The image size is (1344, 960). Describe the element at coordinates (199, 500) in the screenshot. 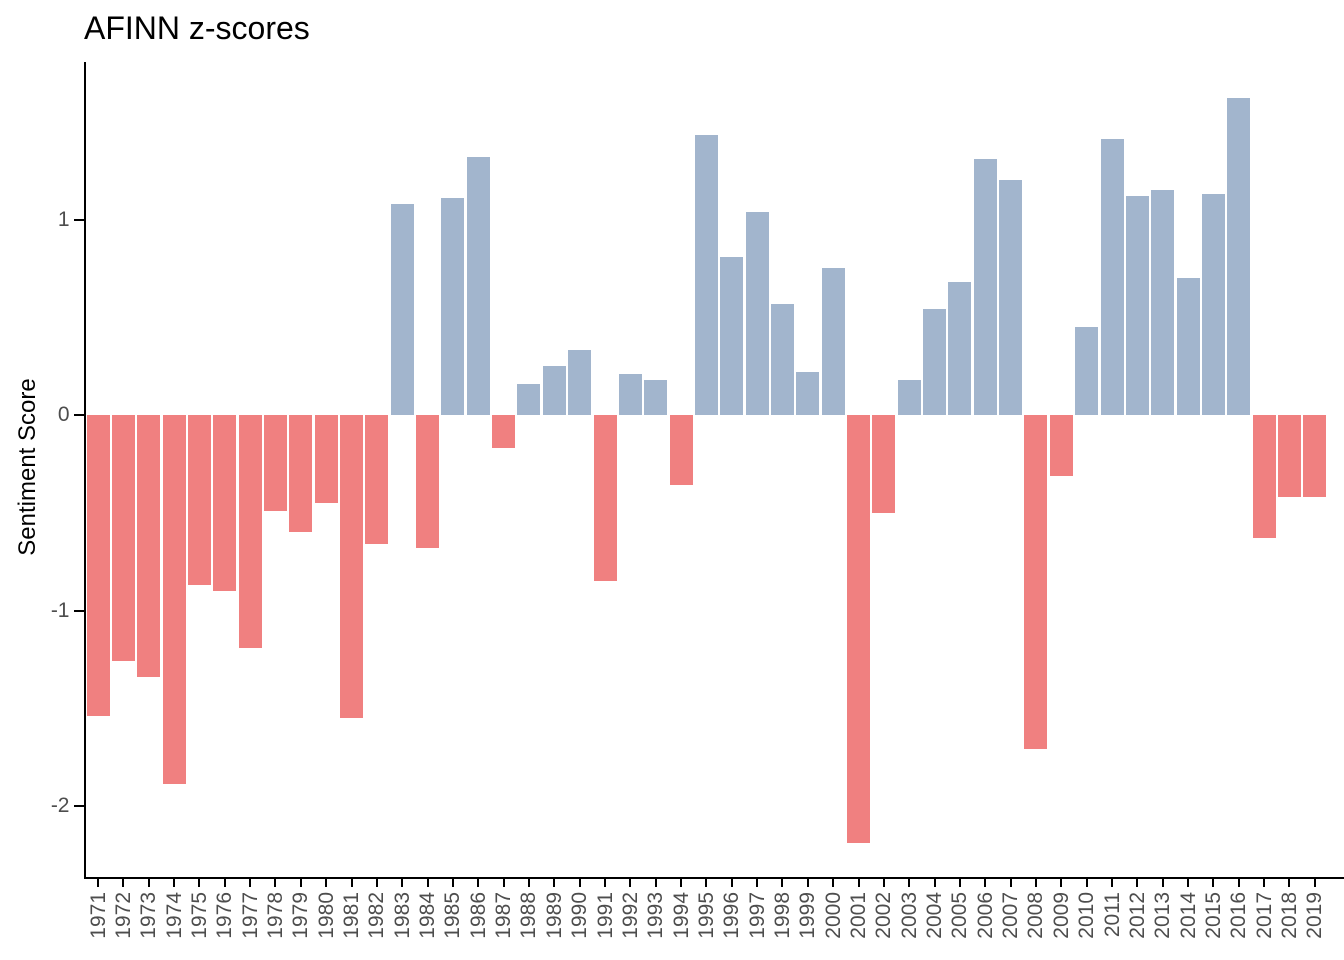

I see `bar-1975` at that location.